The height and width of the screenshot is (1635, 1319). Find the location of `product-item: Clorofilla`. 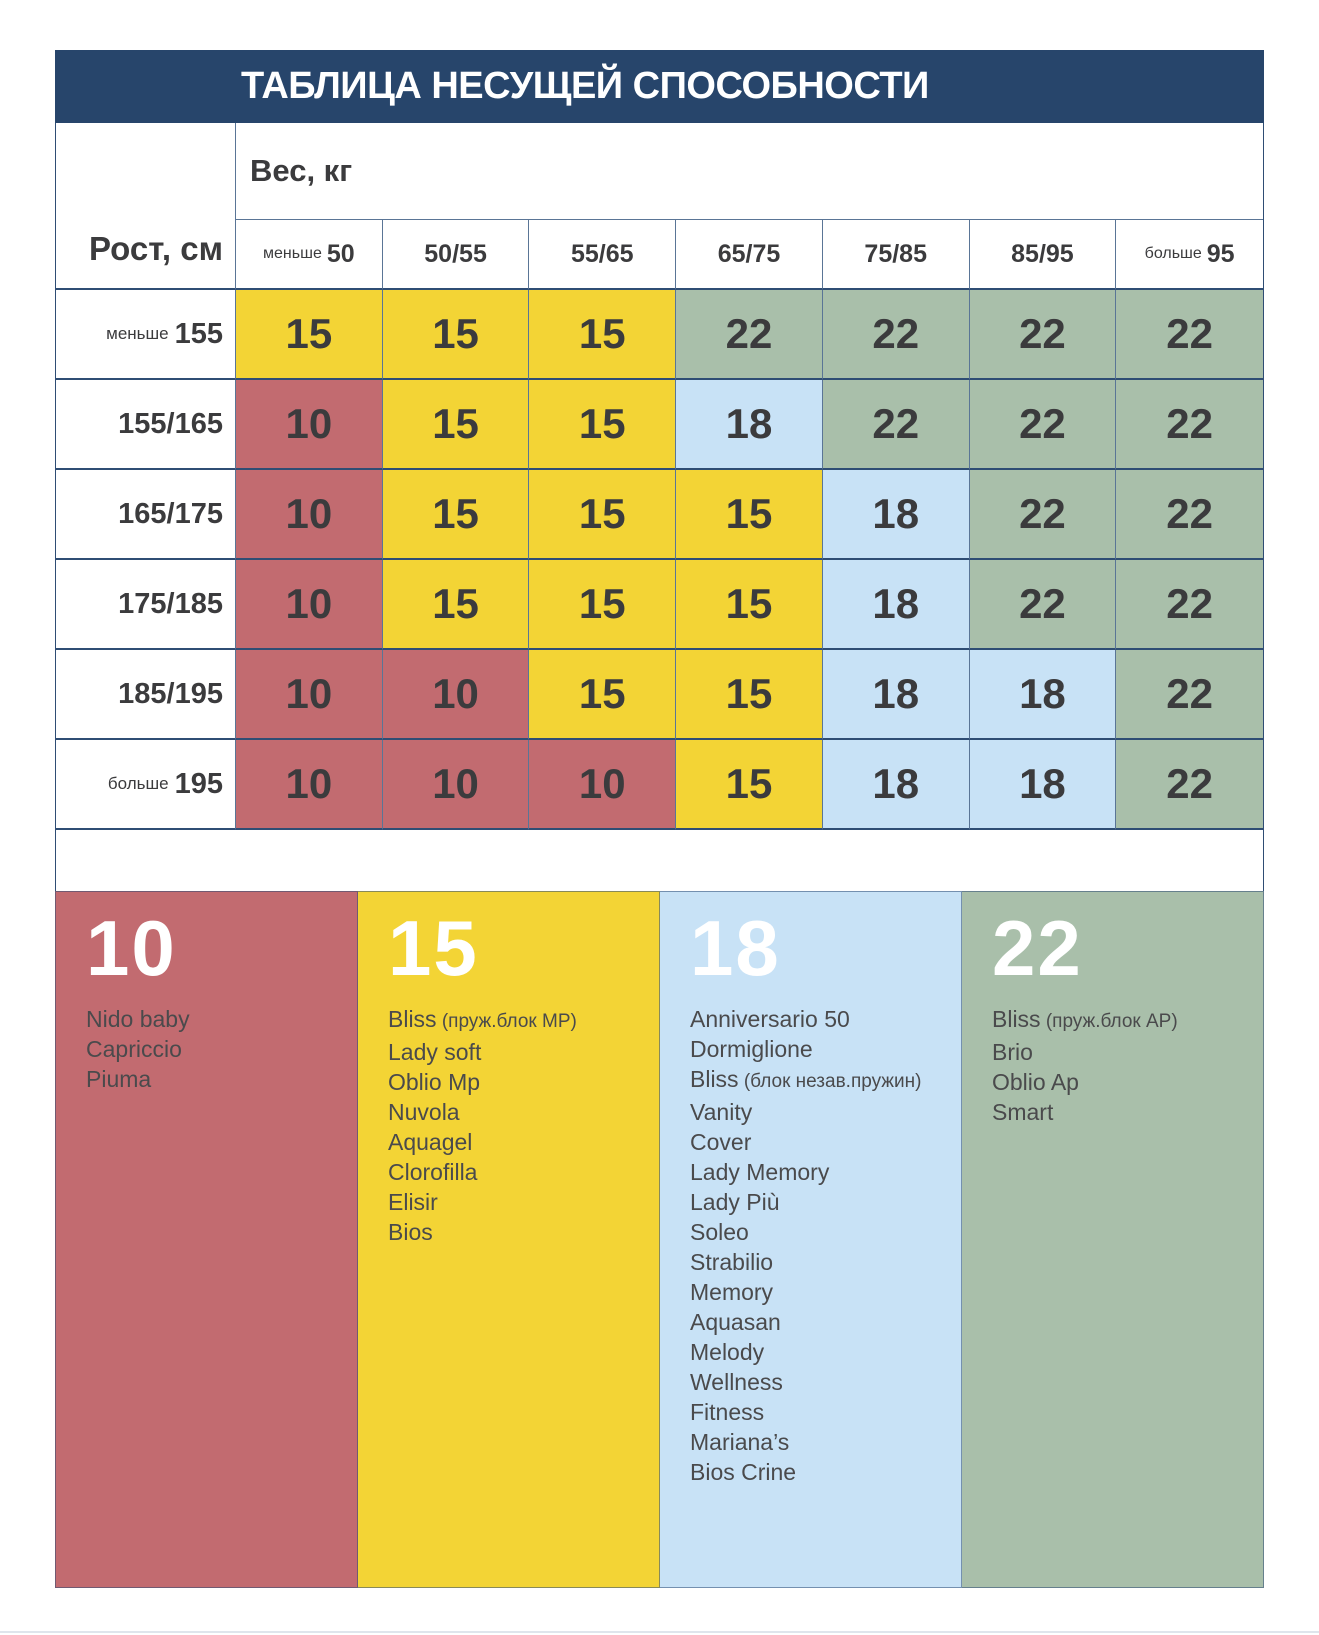

product-item: Clorofilla is located at coordinates (518, 1172).